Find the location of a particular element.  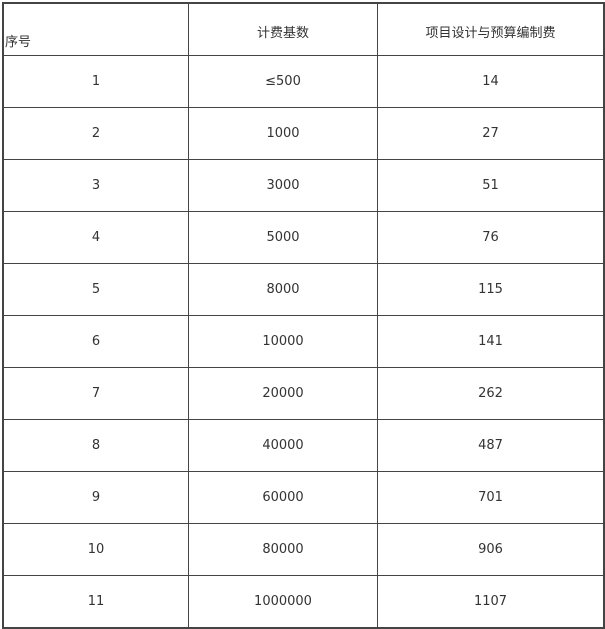

index-cell: 10 is located at coordinates (95, 549).